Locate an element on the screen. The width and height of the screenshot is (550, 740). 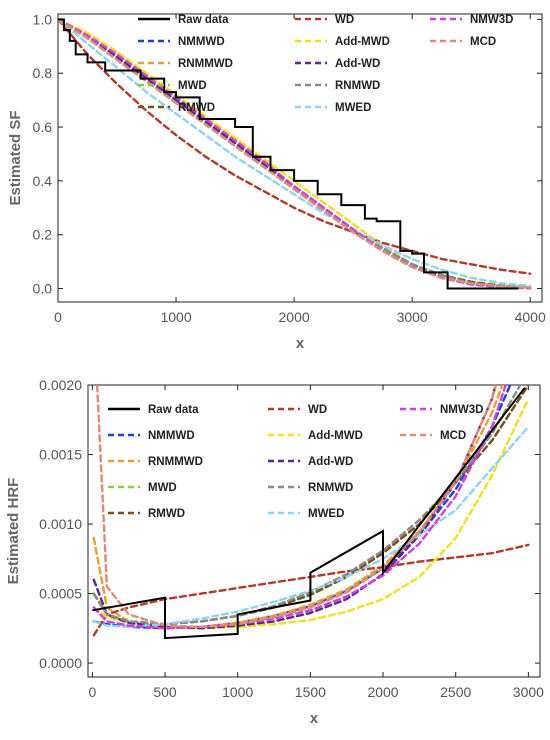
y-tick-label: 0.8 is located at coordinates (43, 73).